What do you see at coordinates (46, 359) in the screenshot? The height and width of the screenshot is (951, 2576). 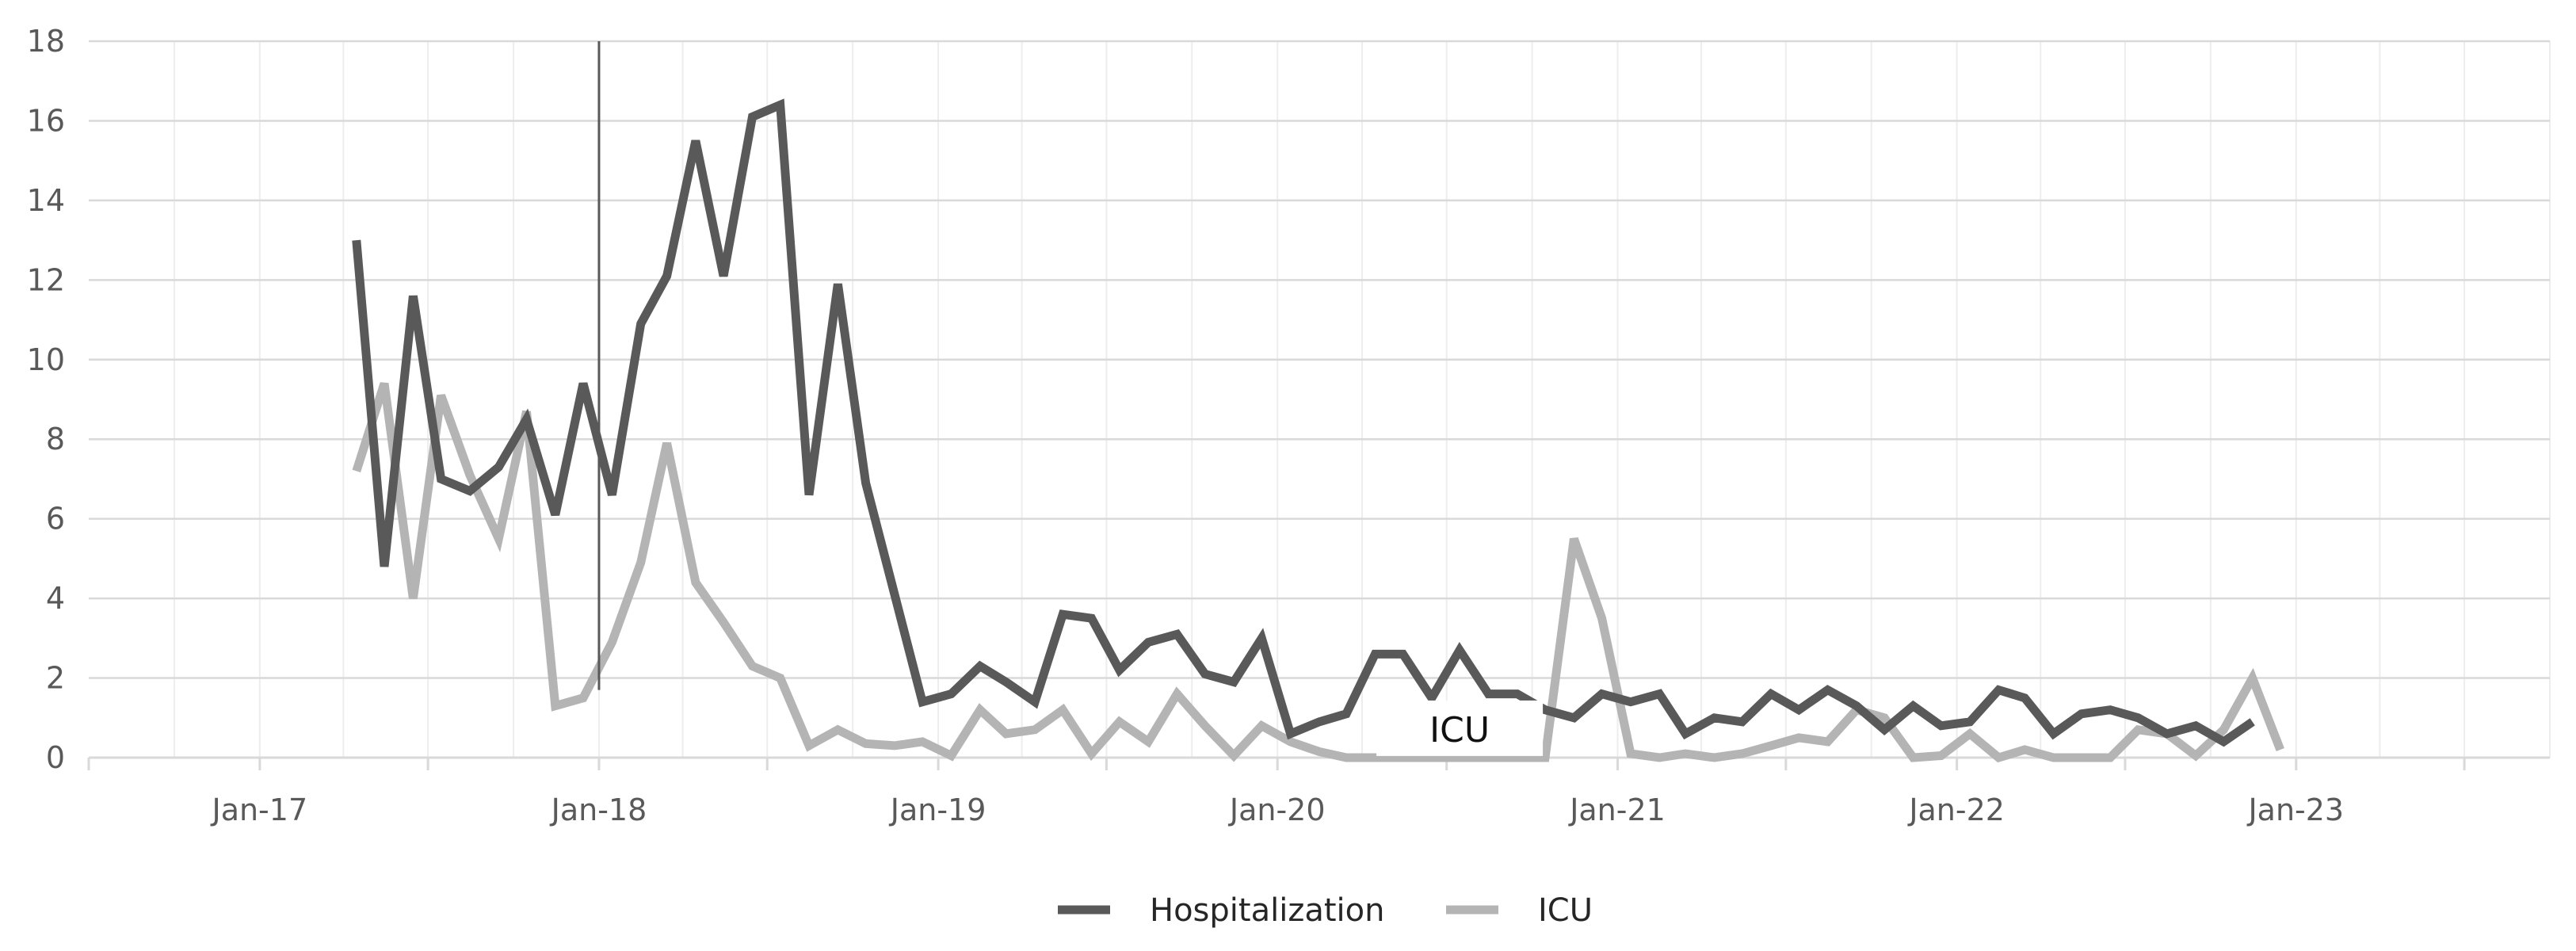 I see `y-tick-label: 10` at bounding box center [46, 359].